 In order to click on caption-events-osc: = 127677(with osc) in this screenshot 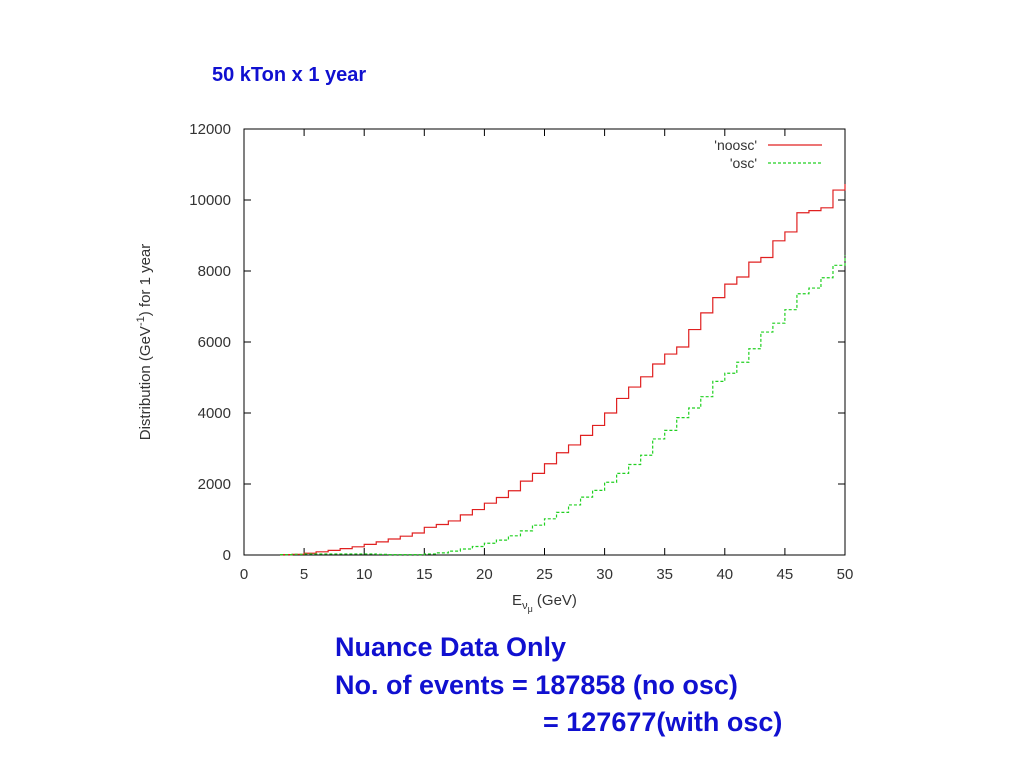, I will do `click(663, 722)`.